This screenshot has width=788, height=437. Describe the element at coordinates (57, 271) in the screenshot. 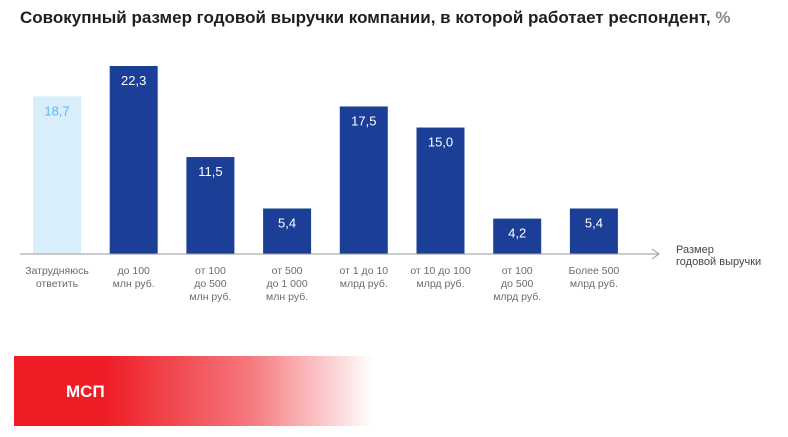

I see `category-label-0-0: Затрудняюсь` at that location.